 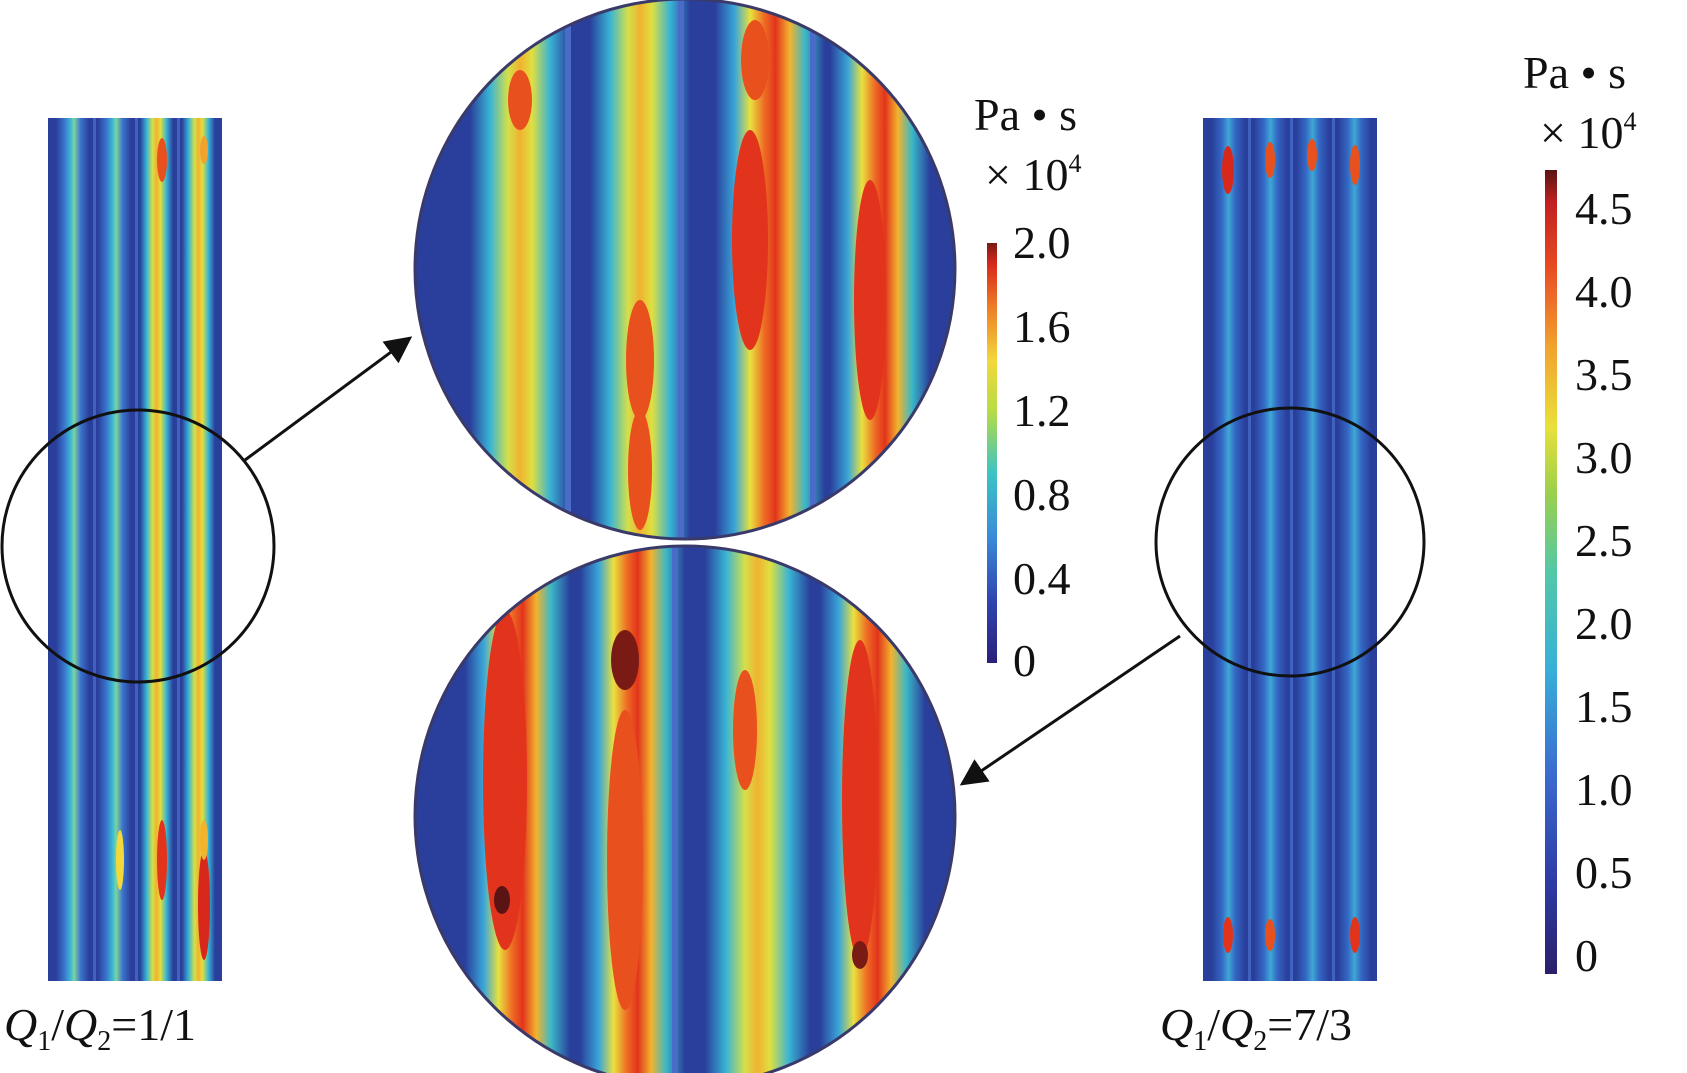 What do you see at coordinates (1604, 457) in the screenshot?
I see `colorbar-large-tick: 3.0` at bounding box center [1604, 457].